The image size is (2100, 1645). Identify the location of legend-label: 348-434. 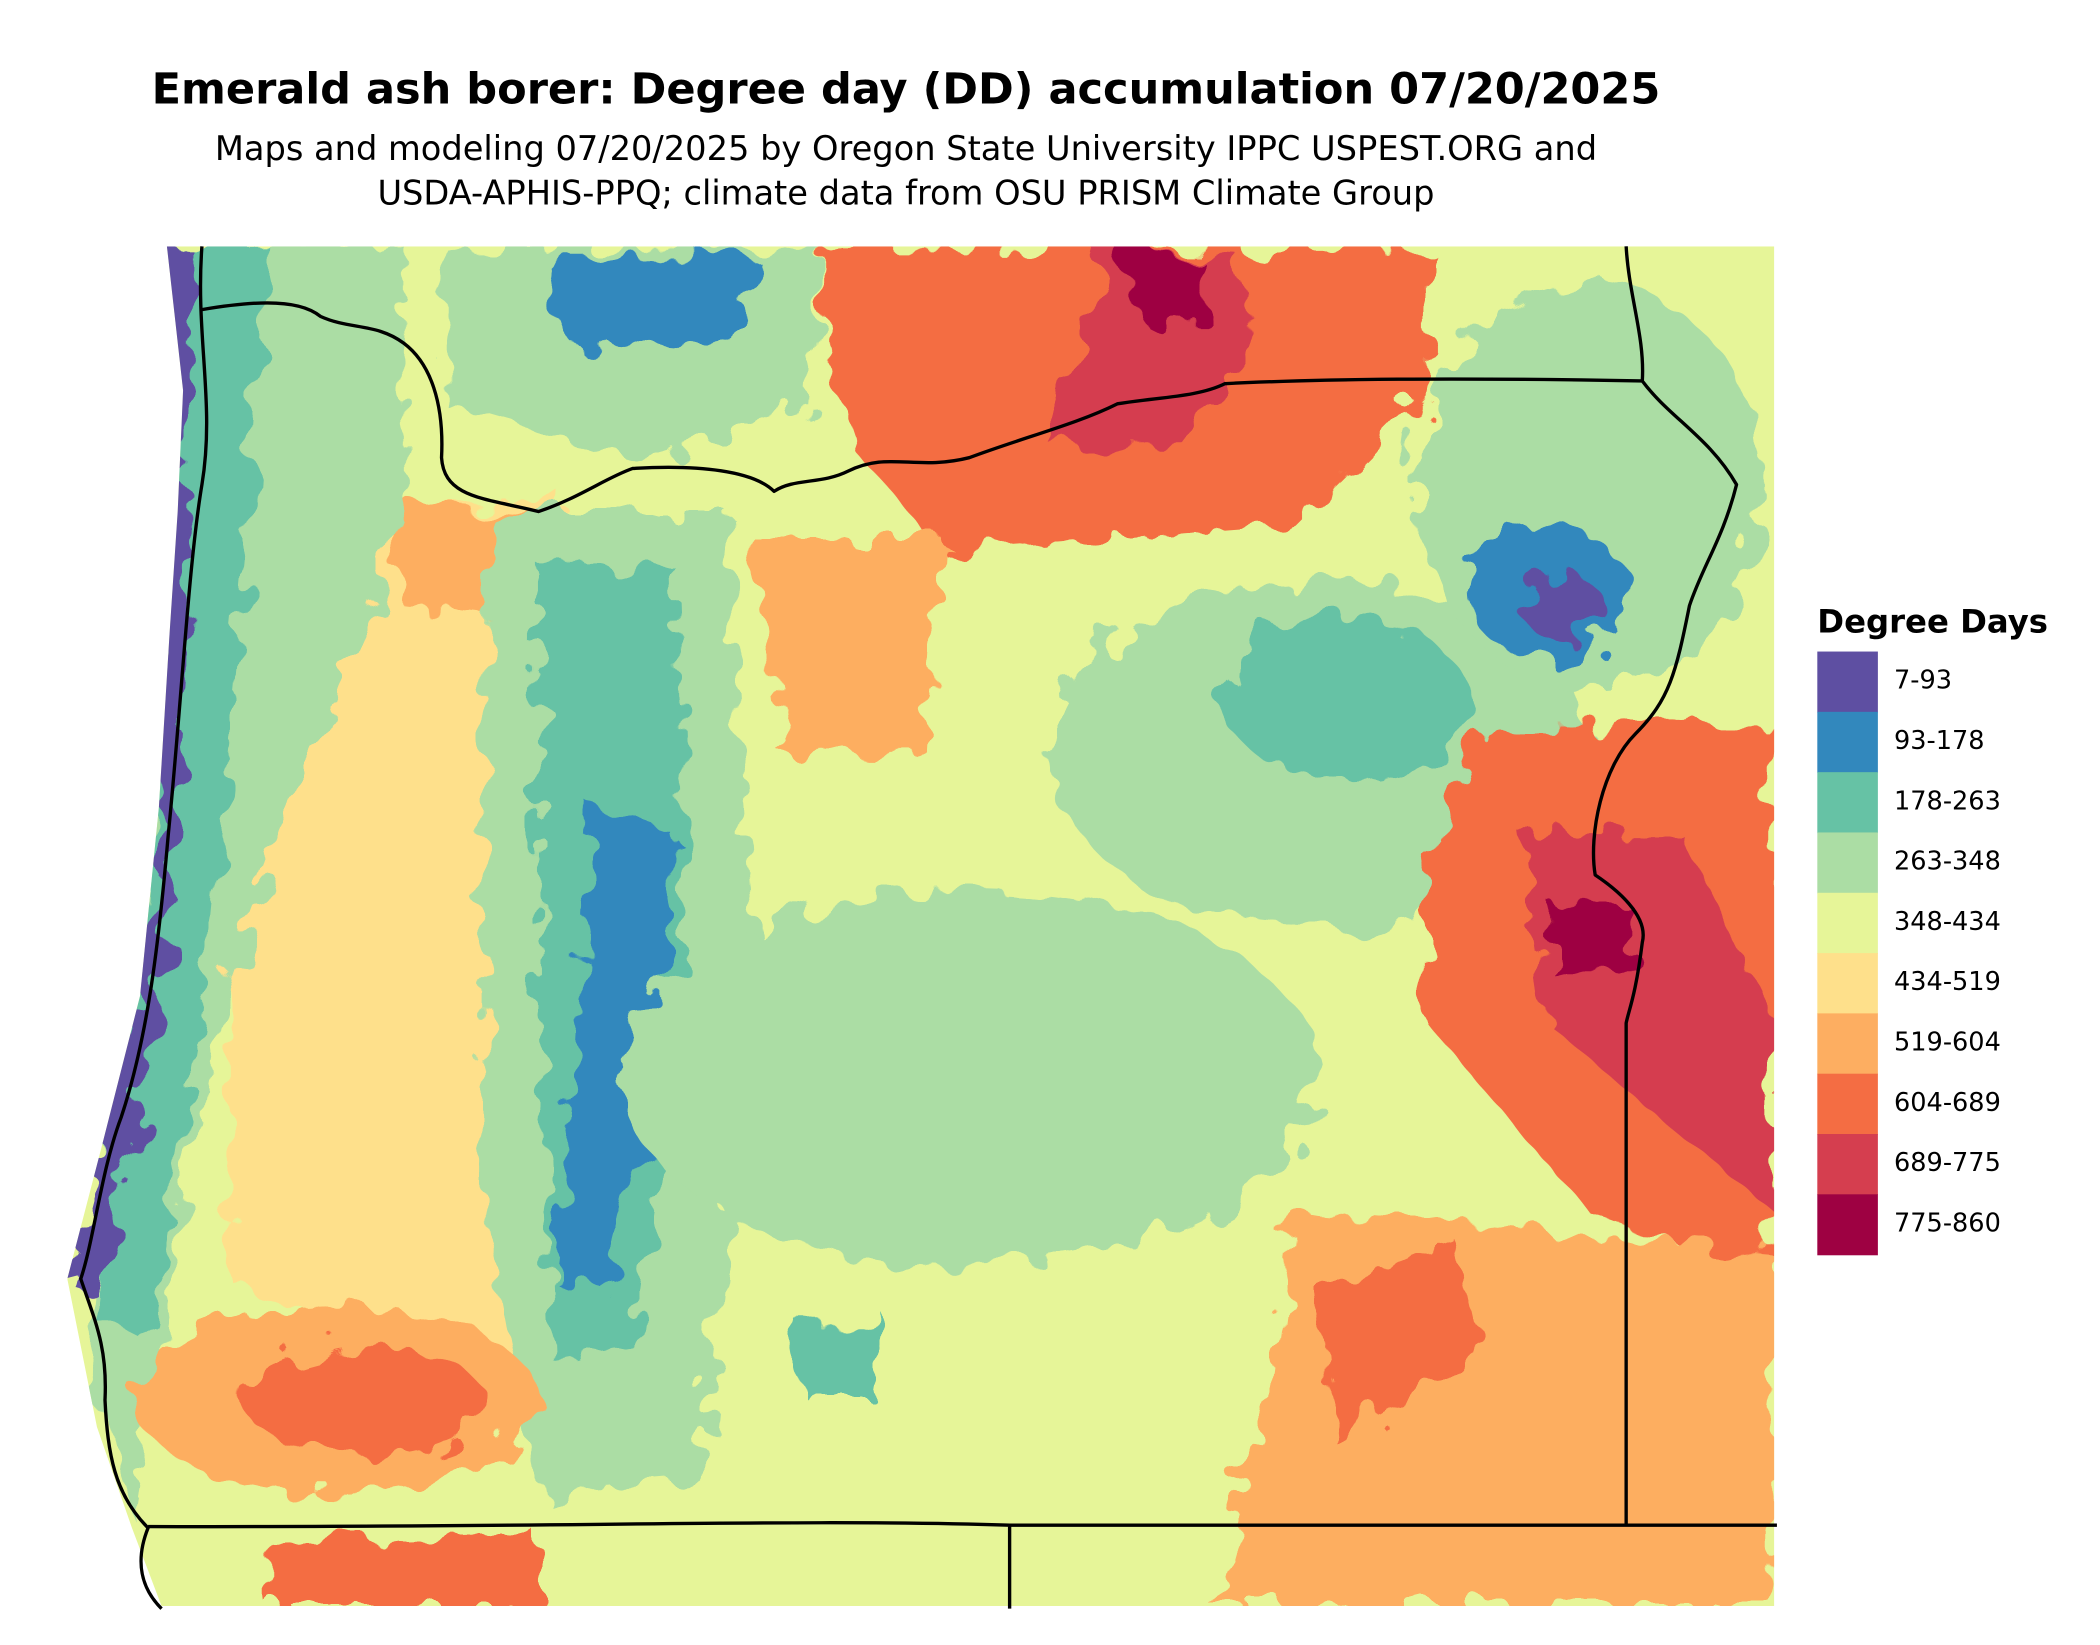
(1947, 922).